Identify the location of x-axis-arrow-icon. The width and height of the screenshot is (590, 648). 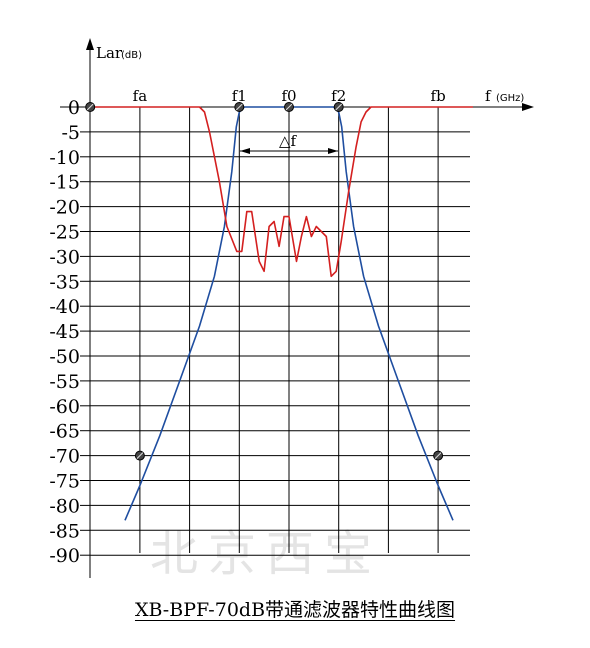
(528, 107).